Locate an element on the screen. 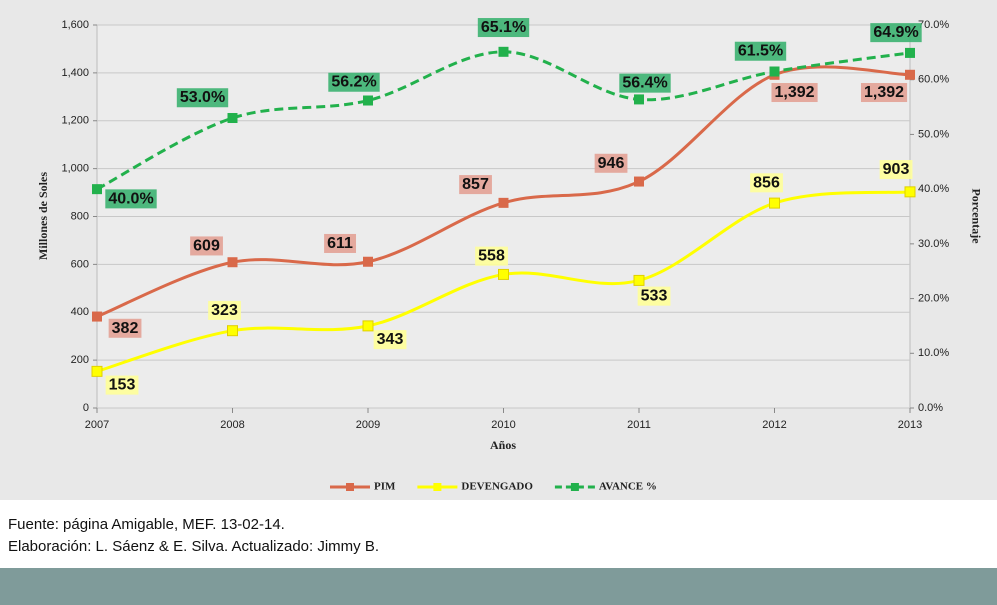 The height and width of the screenshot is (605, 997). data-label: 558 is located at coordinates (491, 256).